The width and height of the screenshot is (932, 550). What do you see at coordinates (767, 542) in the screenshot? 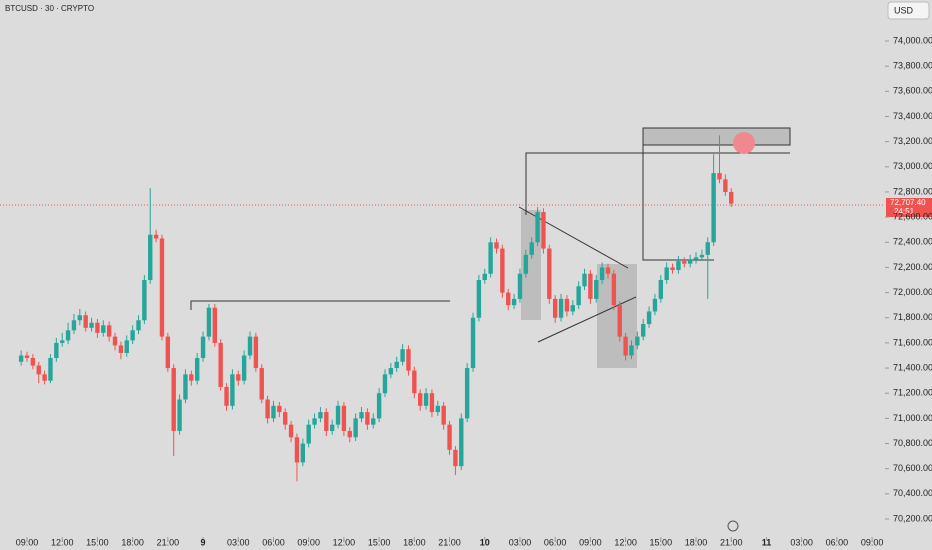
I see `x-tick-label: 11` at bounding box center [767, 542].